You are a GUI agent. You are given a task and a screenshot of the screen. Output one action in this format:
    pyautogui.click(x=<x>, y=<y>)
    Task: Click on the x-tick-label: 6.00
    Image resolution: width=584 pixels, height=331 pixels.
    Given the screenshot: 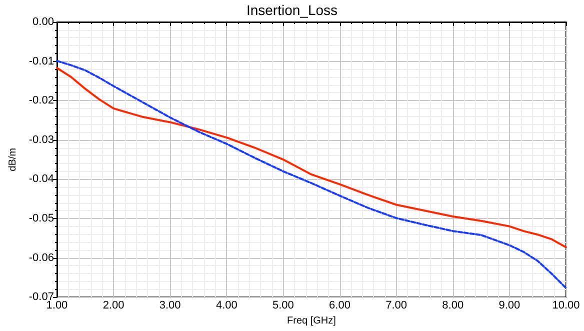 What is the action you would take?
    pyautogui.click(x=339, y=306)
    